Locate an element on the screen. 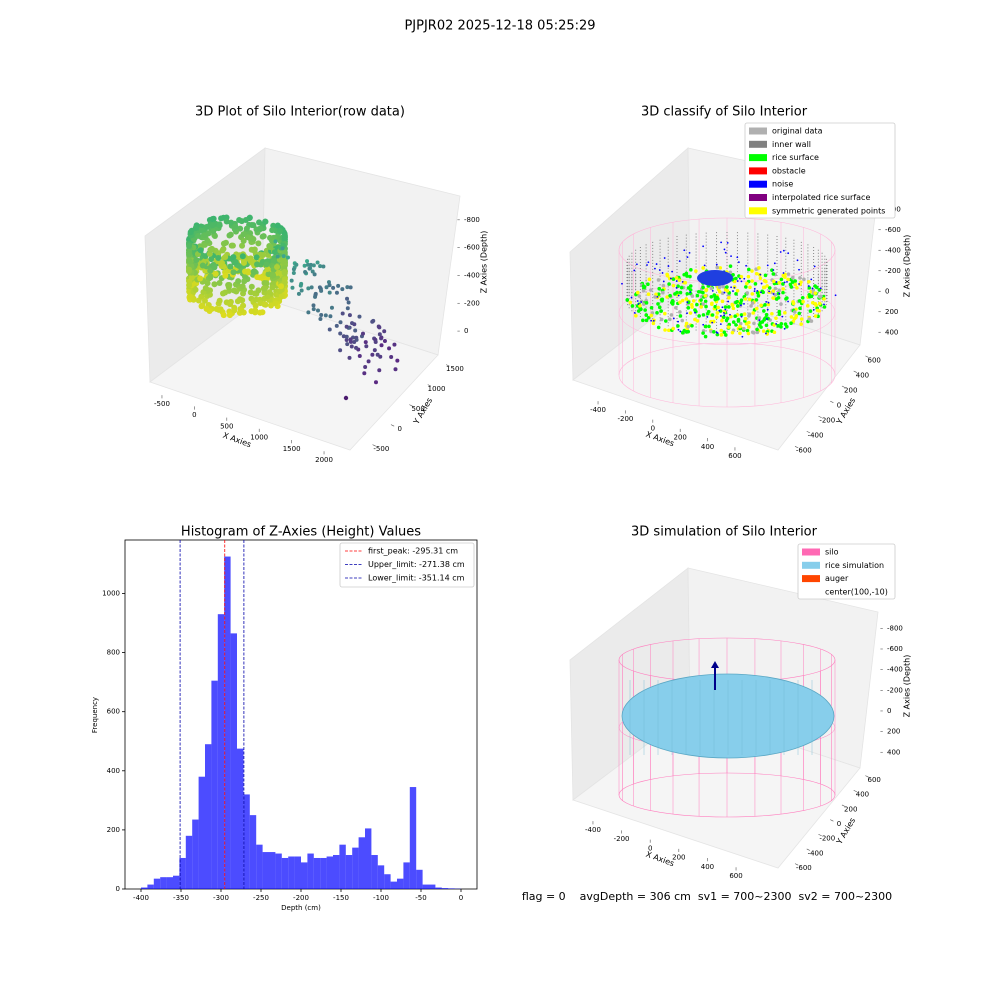  y-tick-label: 0 is located at coordinates (839, 824).